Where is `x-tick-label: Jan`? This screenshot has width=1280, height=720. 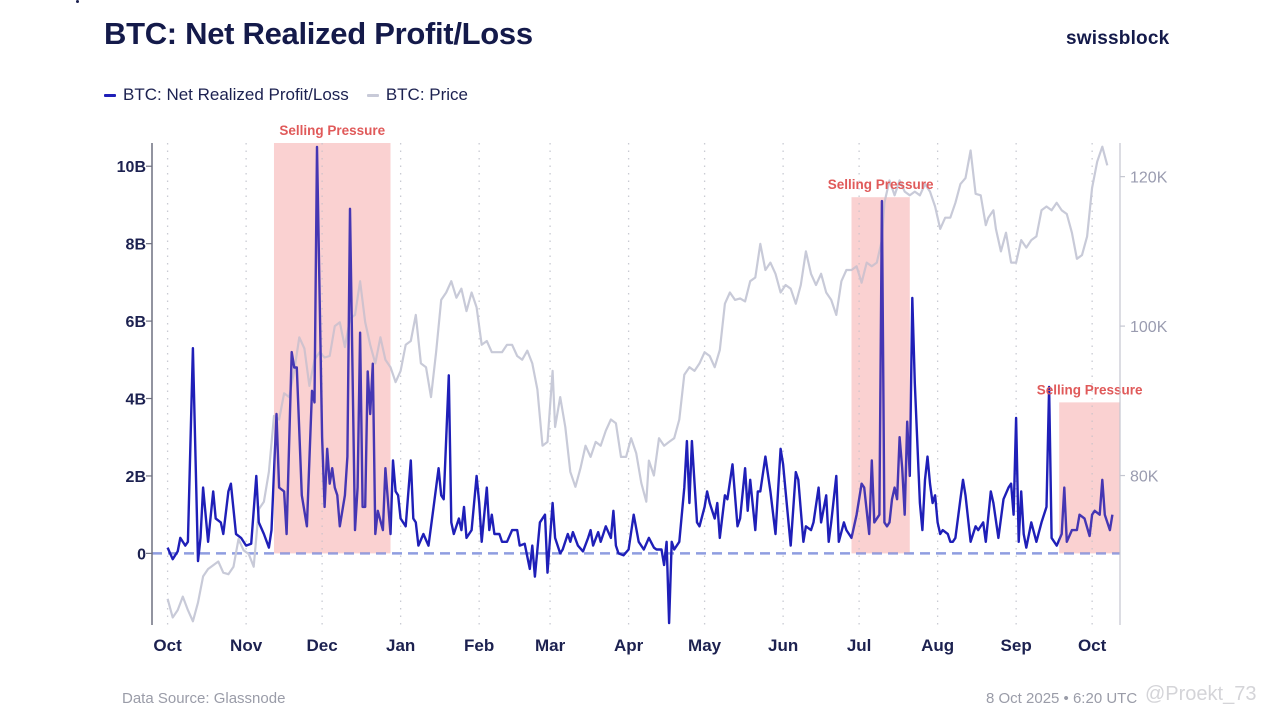 x-tick-label: Jan is located at coordinates (400, 645).